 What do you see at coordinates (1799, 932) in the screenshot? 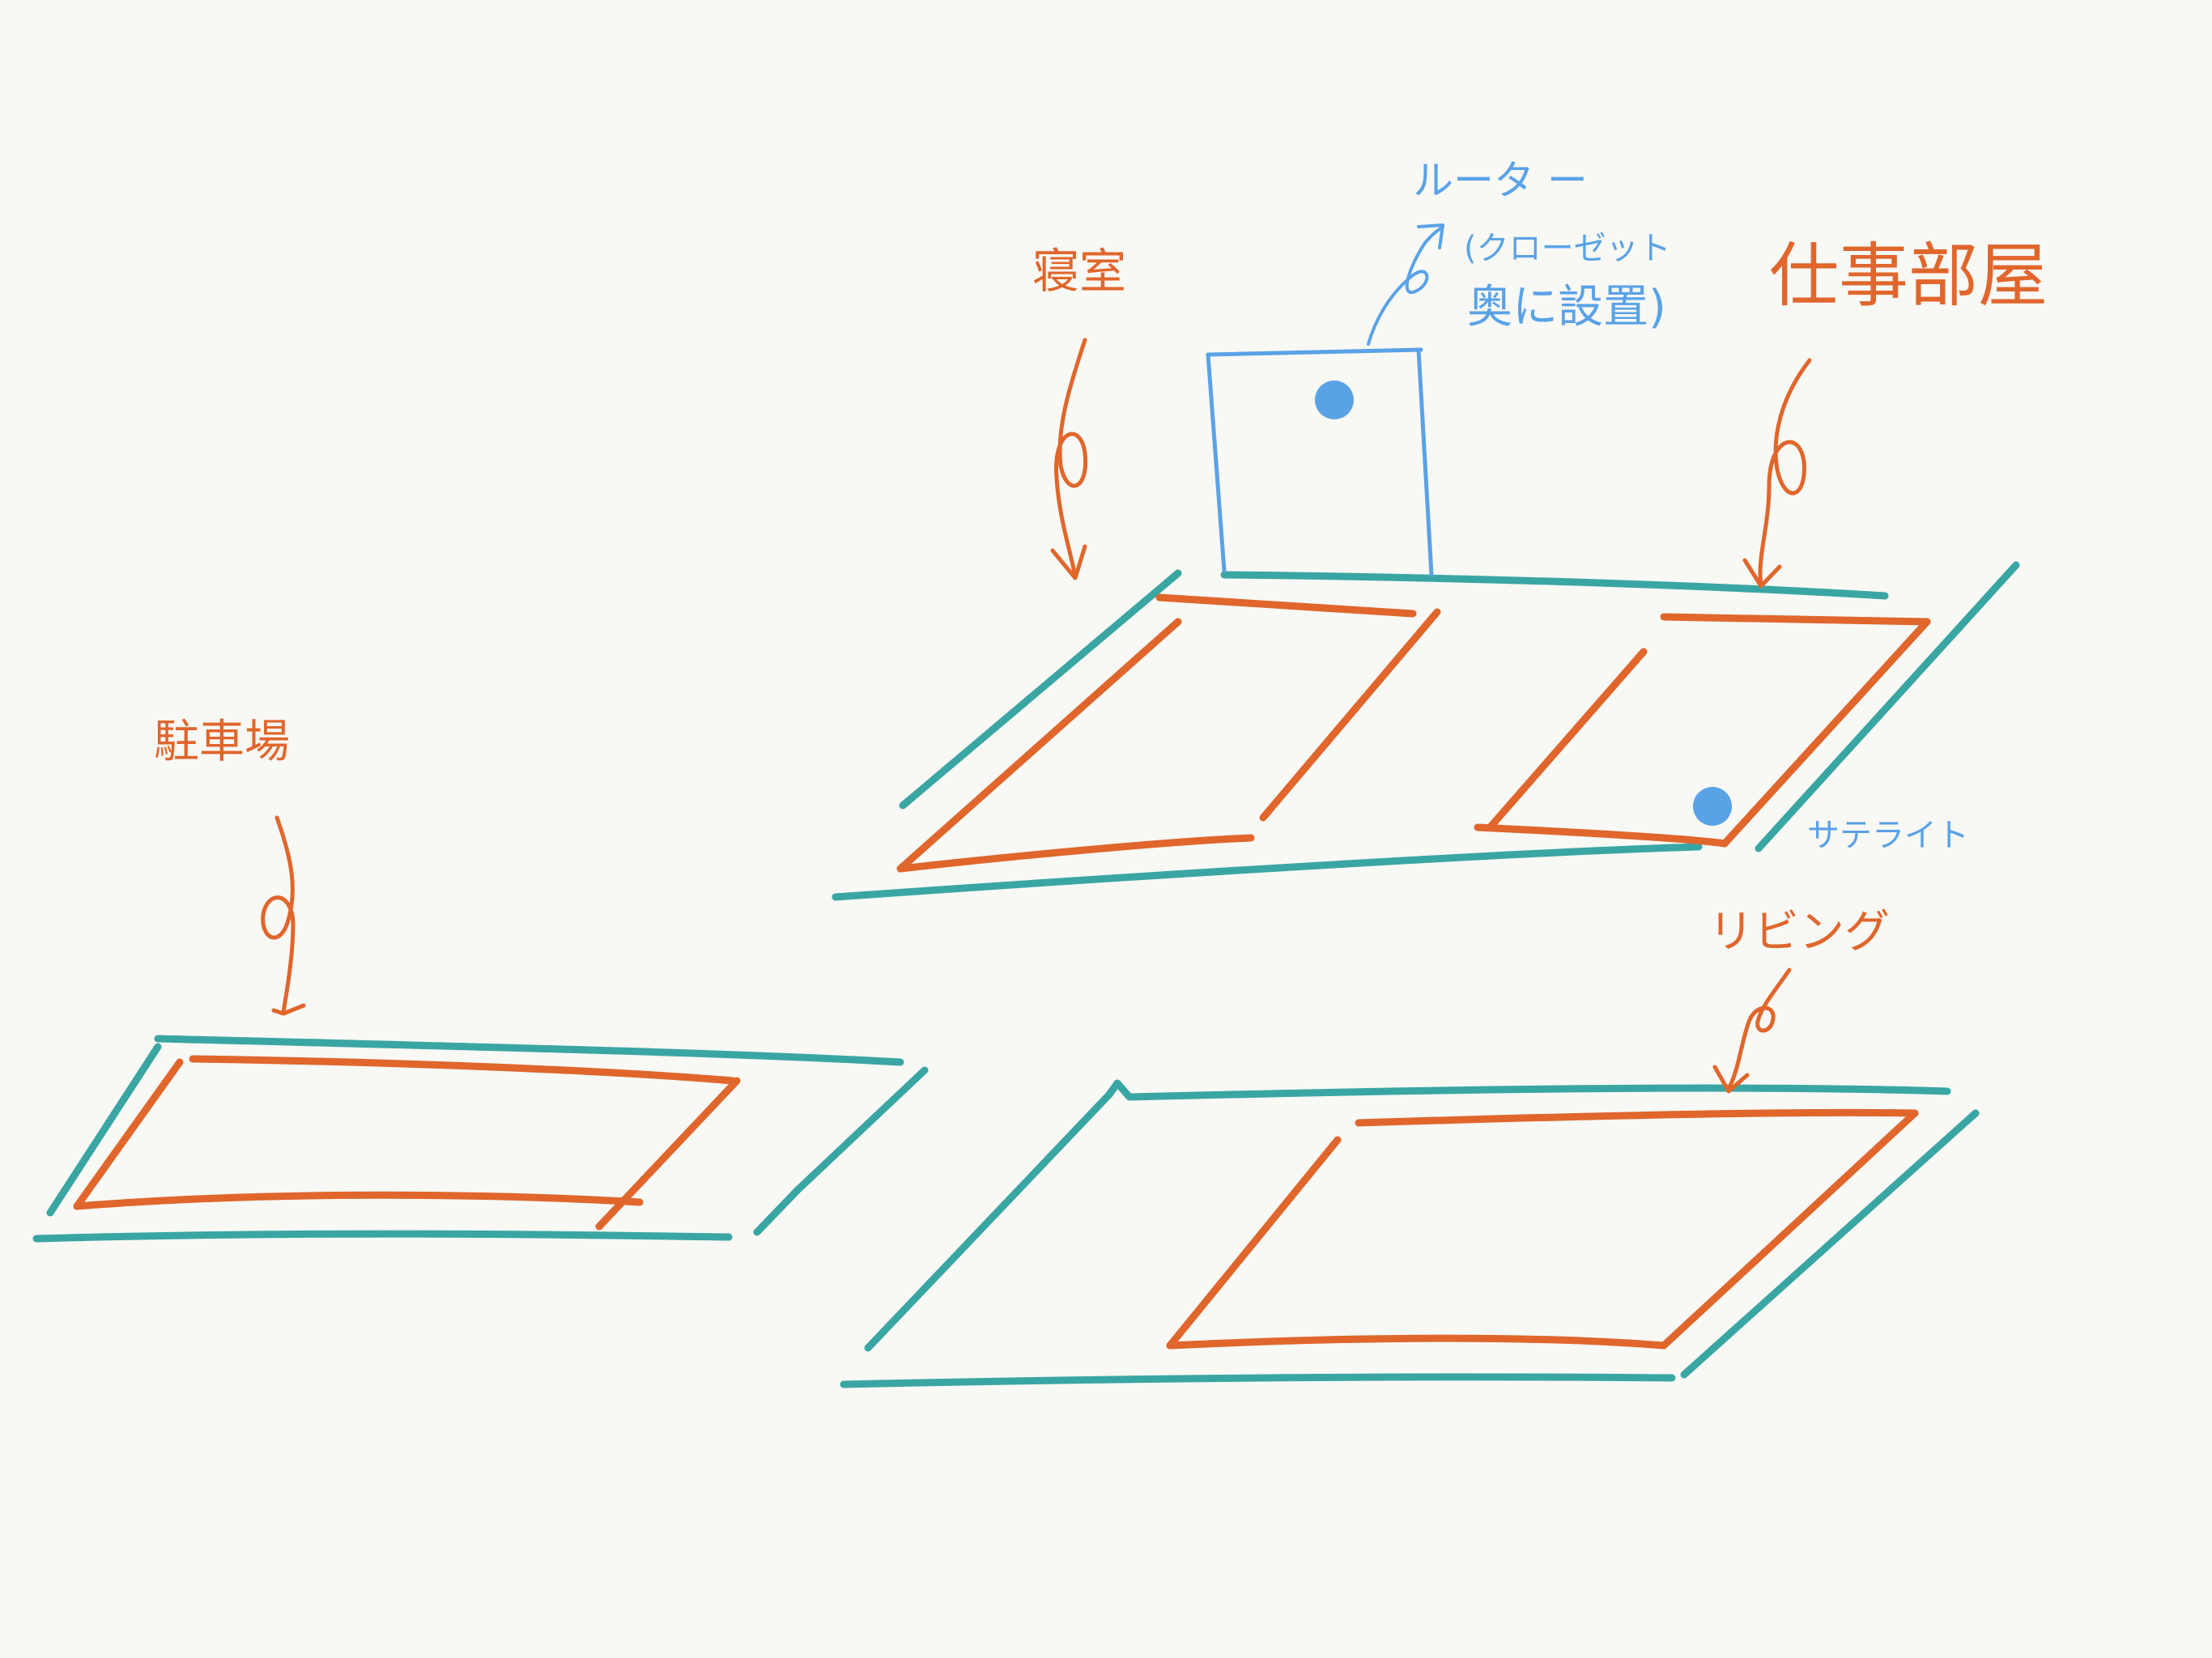
I see `living-label: リビング` at bounding box center [1799, 932].